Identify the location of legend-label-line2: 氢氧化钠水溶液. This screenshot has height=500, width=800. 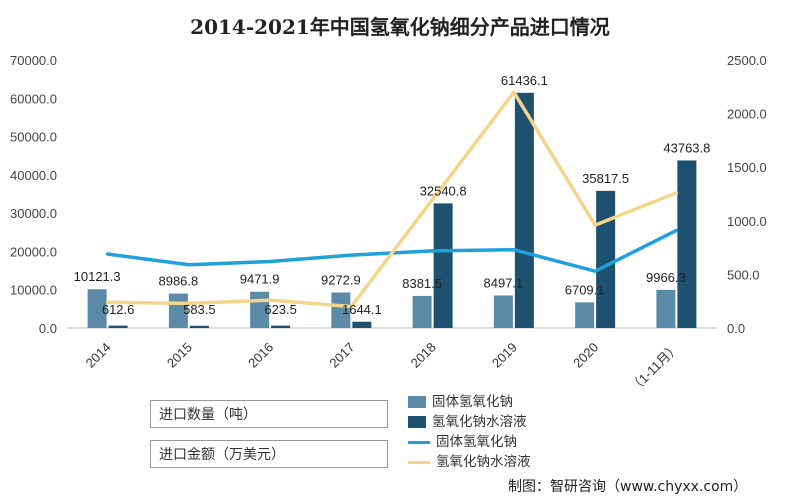
(483, 462).